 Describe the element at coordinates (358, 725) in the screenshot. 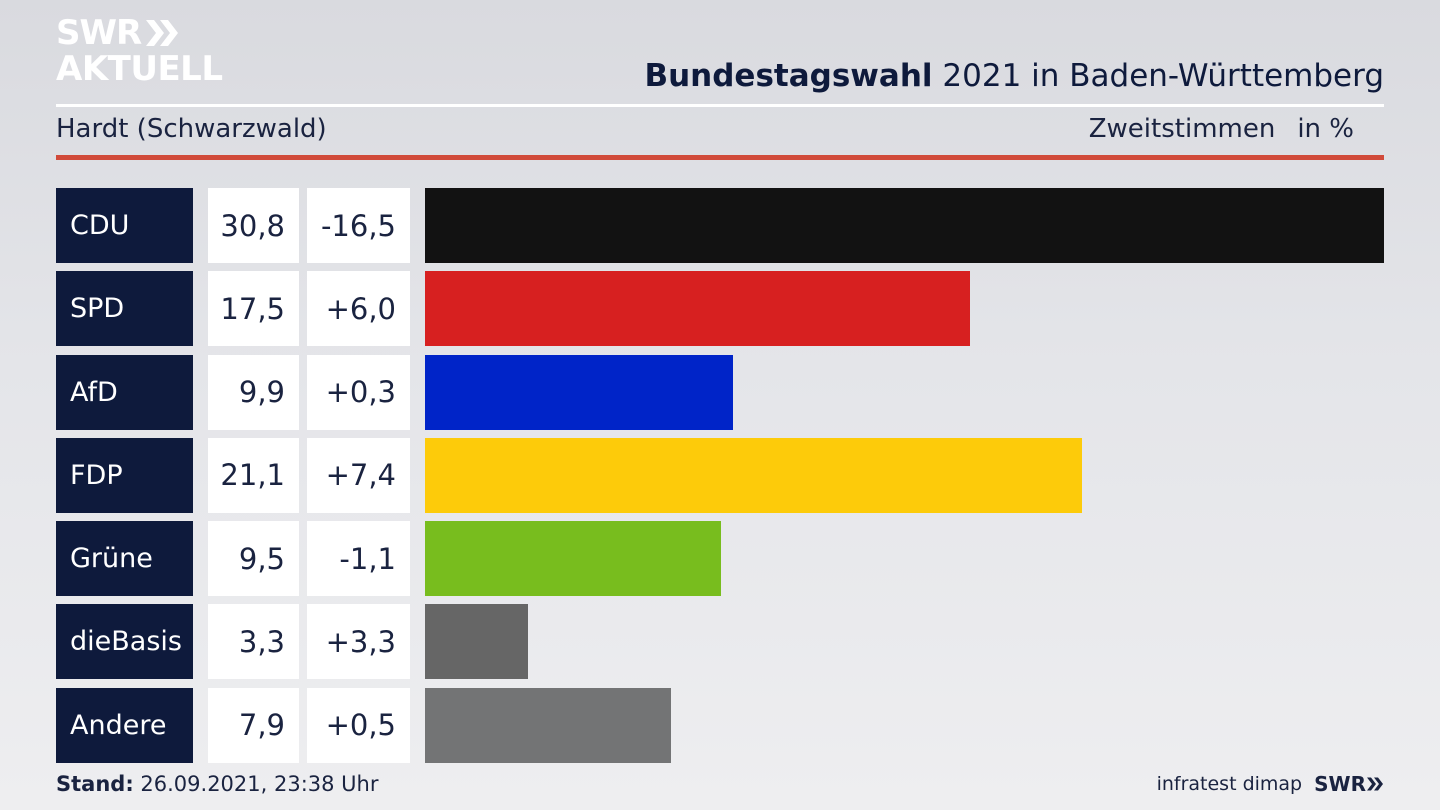

I see `change-label: +0,5` at that location.